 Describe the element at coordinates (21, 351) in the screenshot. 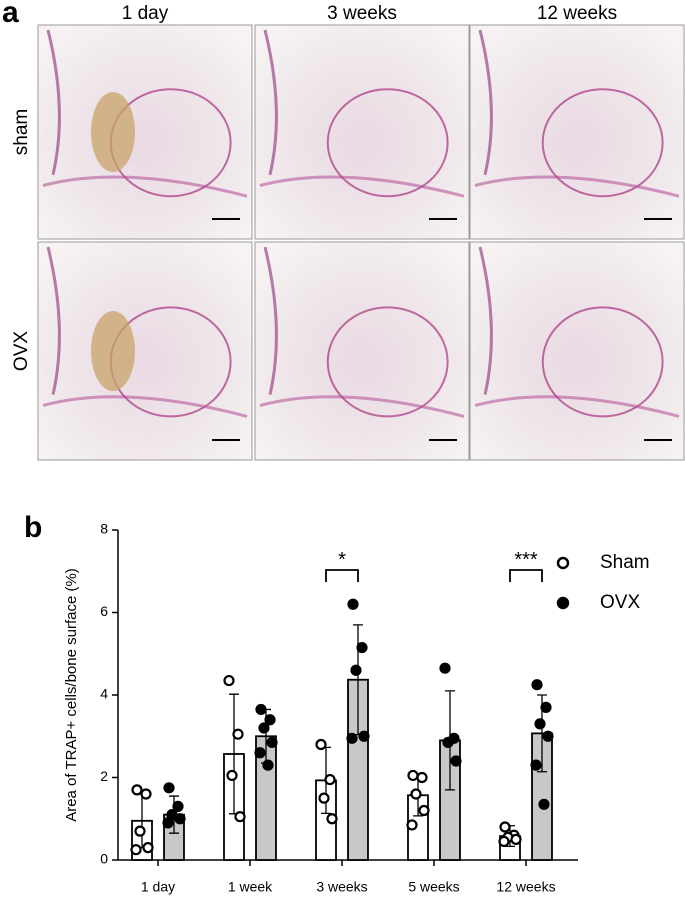

I see `row-label: OVX` at that location.